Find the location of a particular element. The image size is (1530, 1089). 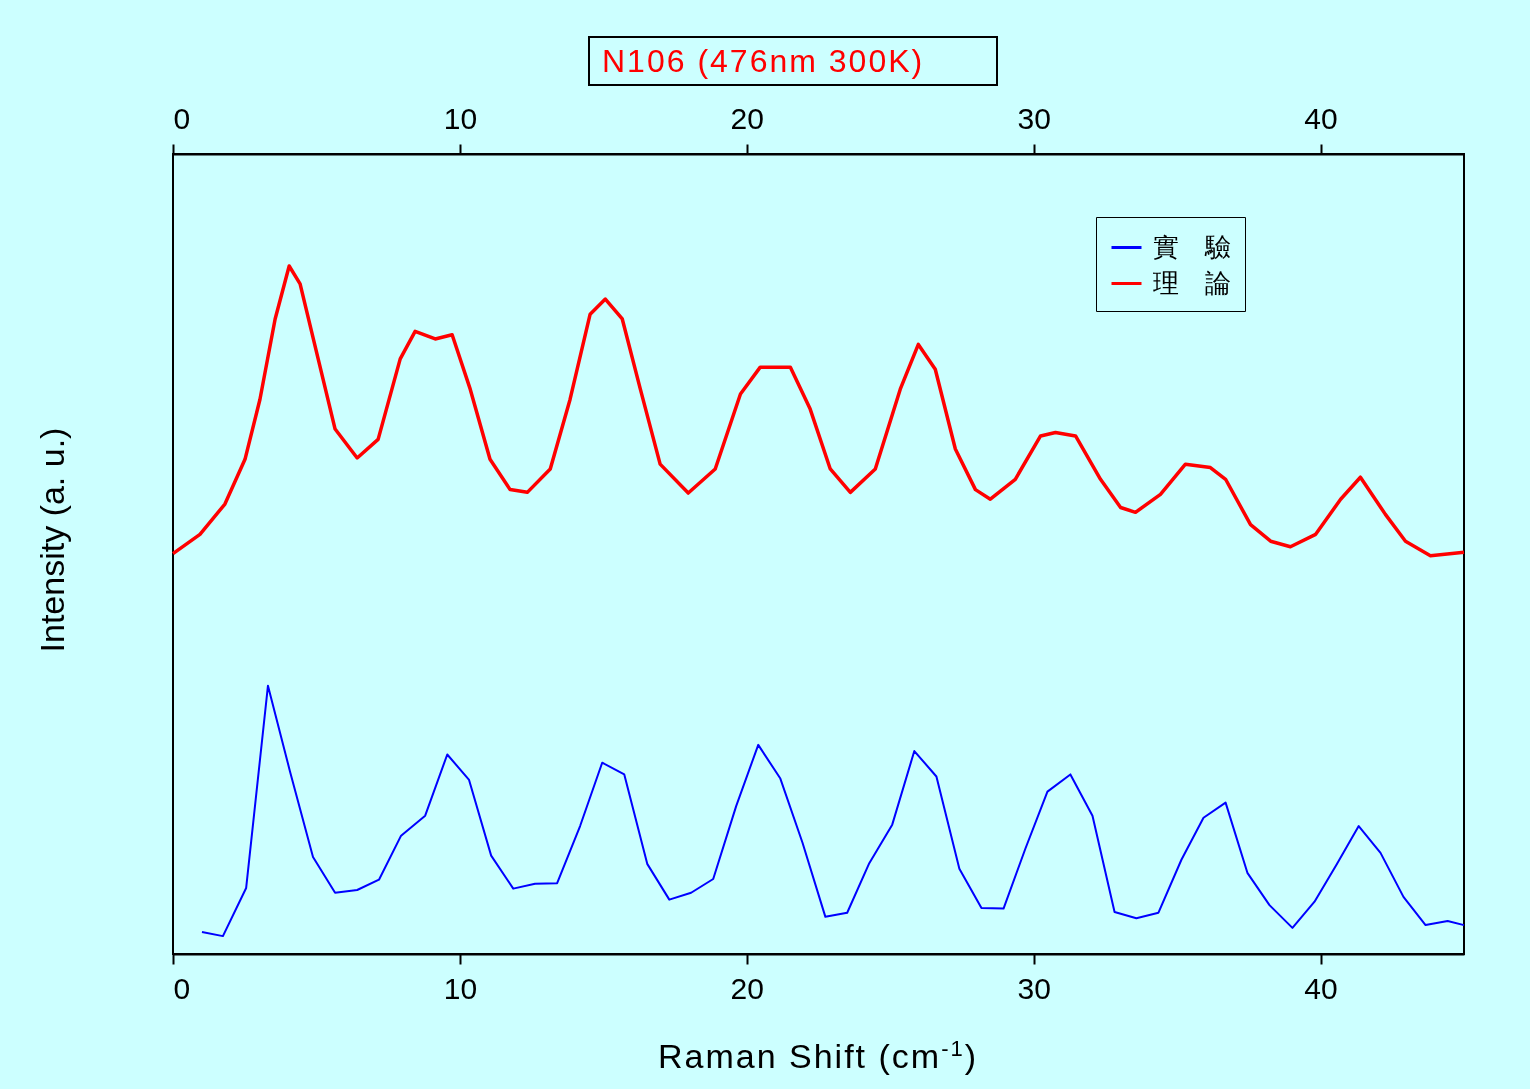

x-tick-label: 20 is located at coordinates (747, 988).